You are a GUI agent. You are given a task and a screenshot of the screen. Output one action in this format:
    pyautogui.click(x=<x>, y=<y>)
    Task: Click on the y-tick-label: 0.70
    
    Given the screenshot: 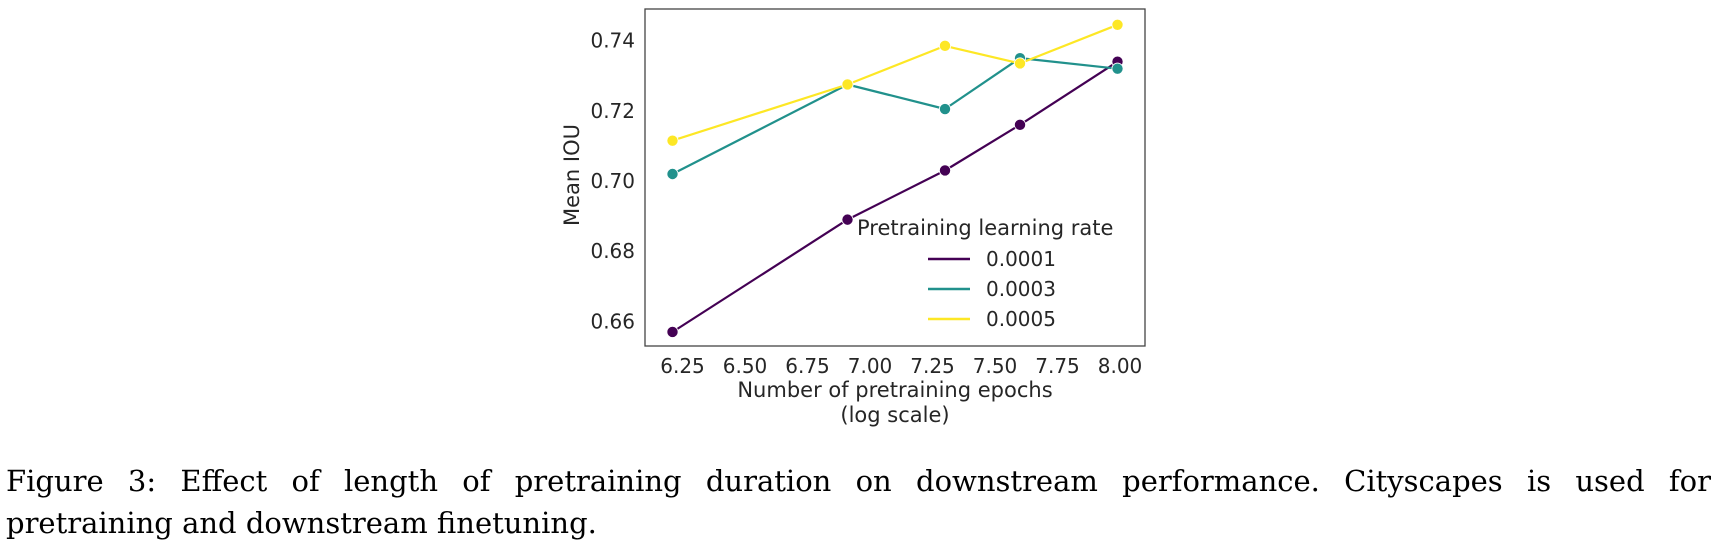 What is the action you would take?
    pyautogui.click(x=612, y=181)
    